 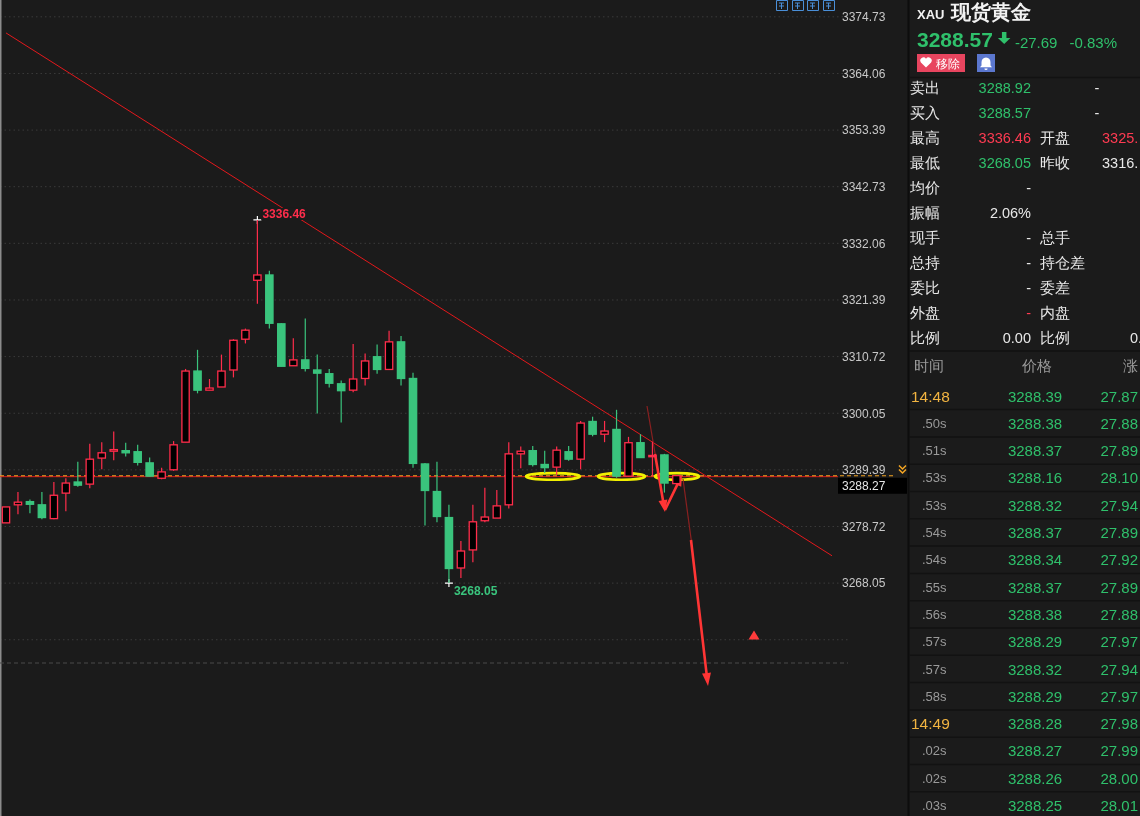 I want to click on y-tick-label: 3289.39, so click(x=864, y=470).